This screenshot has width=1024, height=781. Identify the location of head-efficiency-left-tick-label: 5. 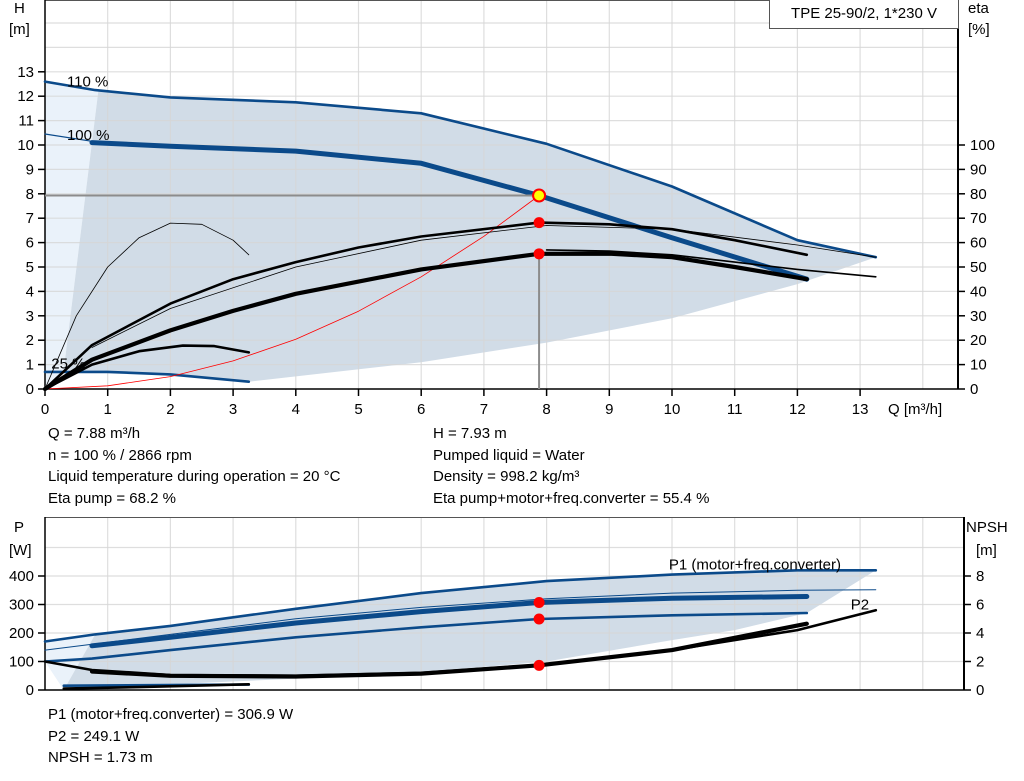
(30, 267).